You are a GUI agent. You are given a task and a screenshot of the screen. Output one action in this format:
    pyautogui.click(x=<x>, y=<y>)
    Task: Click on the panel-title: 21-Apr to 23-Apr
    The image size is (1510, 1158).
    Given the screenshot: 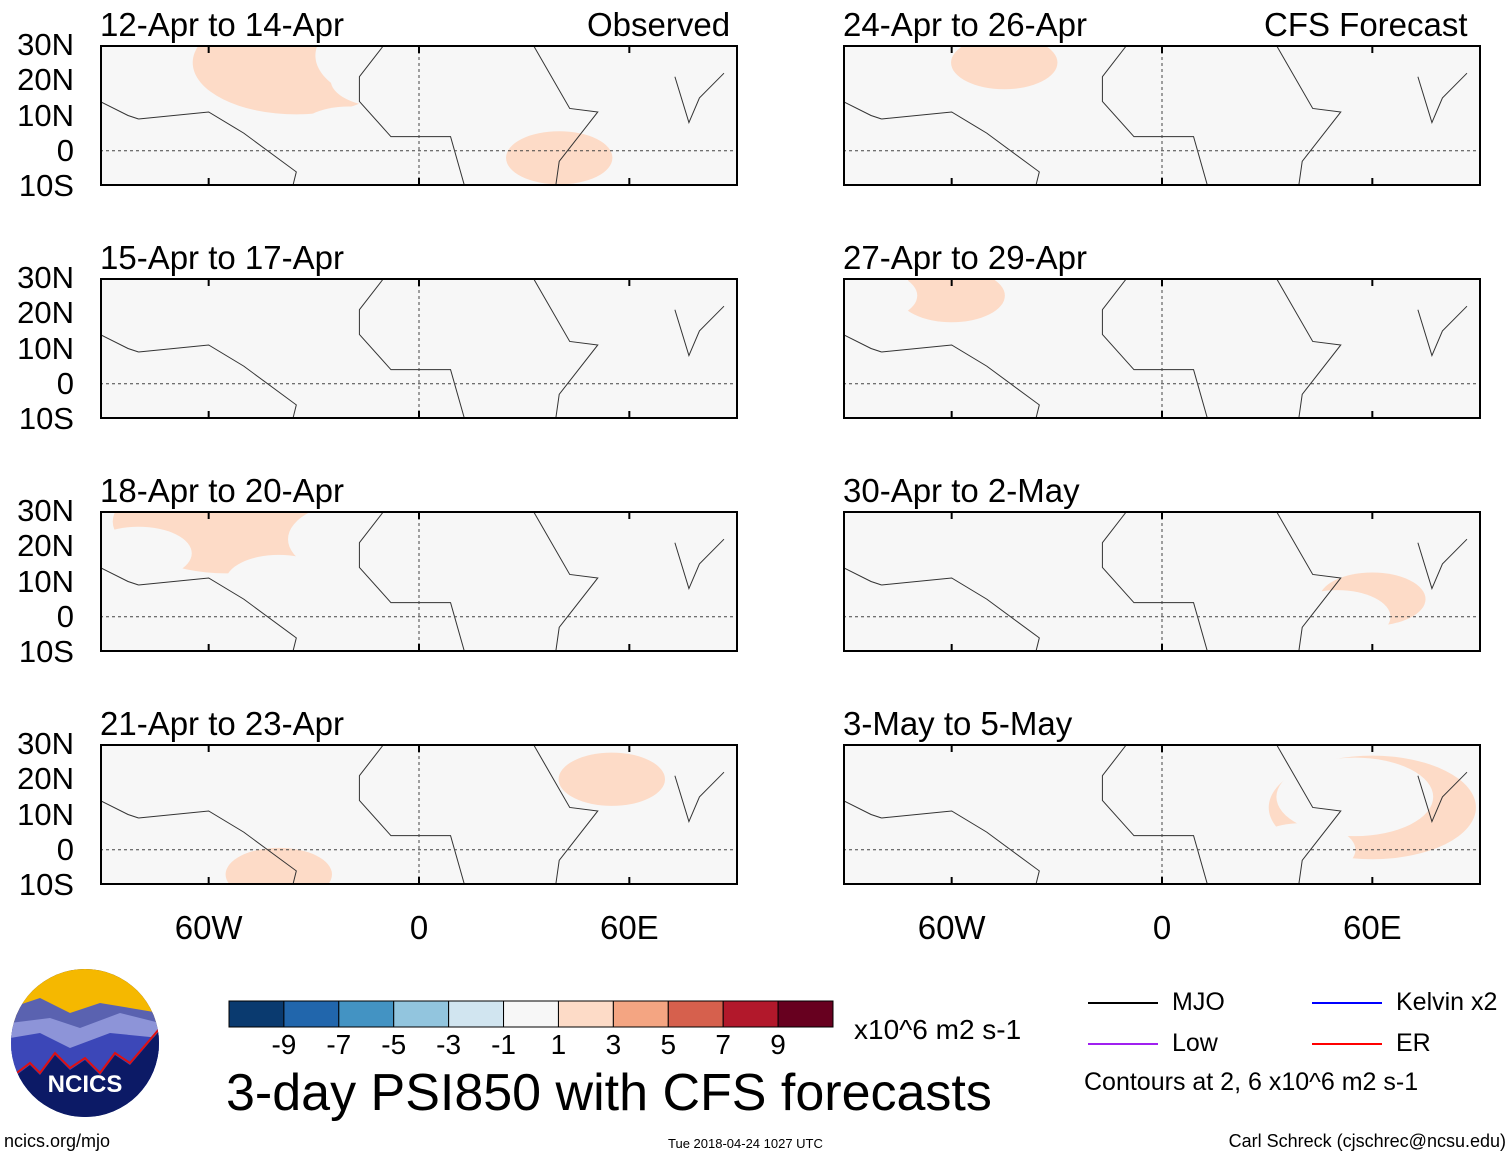 What is the action you would take?
    pyautogui.click(x=222, y=723)
    